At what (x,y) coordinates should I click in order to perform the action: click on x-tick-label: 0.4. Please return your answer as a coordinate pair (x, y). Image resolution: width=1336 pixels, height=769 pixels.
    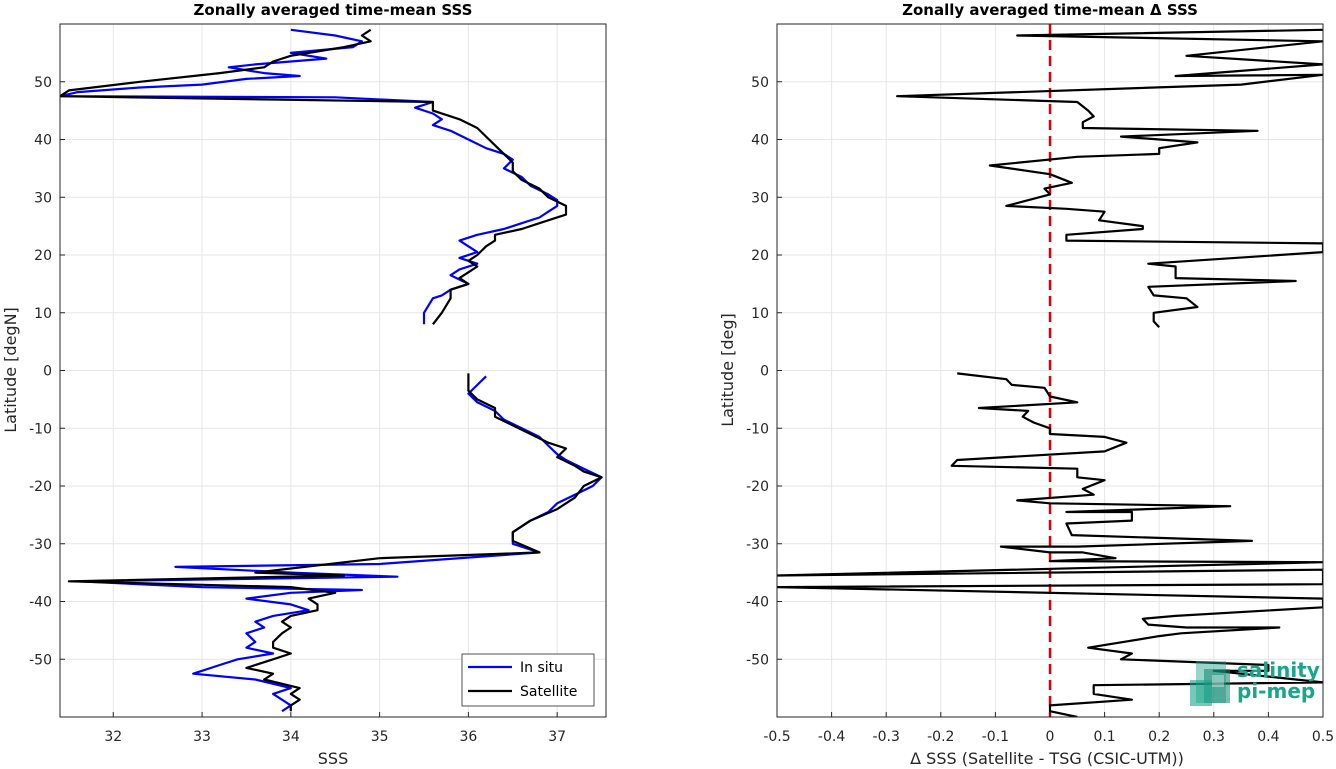
    Looking at the image, I should click on (1268, 737).